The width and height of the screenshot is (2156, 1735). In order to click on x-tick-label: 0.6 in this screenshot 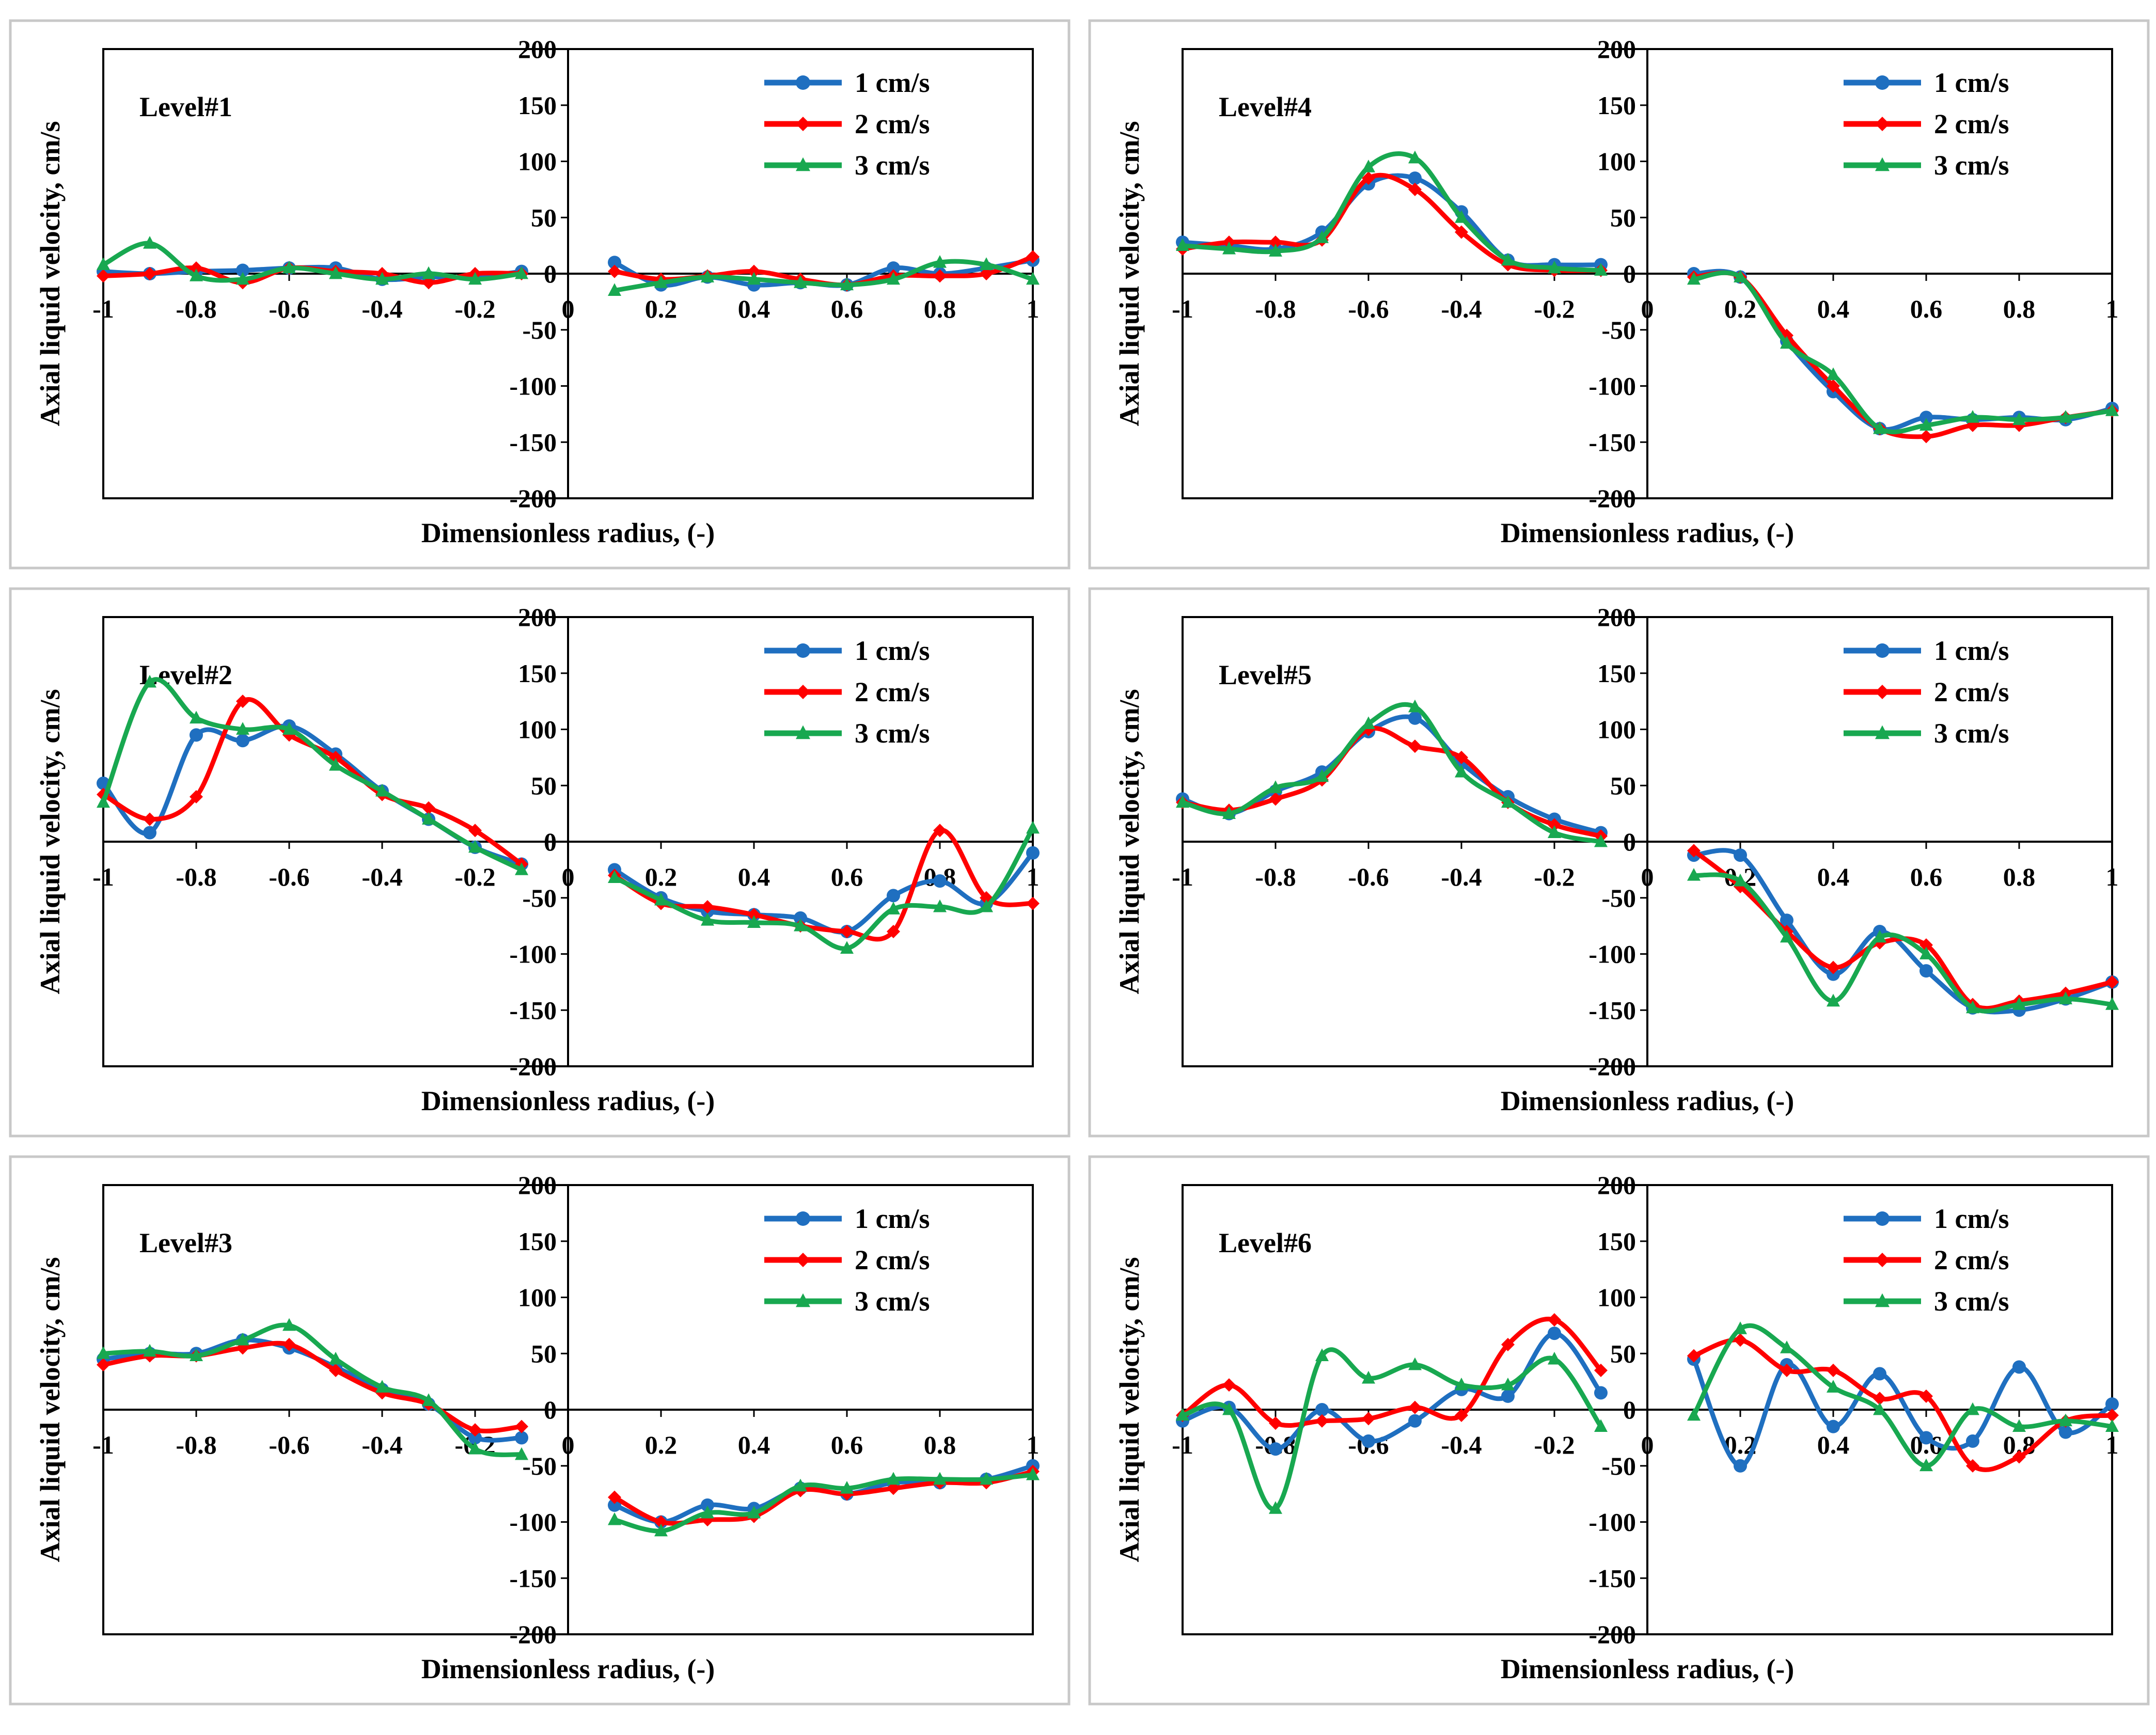, I will do `click(847, 308)`.